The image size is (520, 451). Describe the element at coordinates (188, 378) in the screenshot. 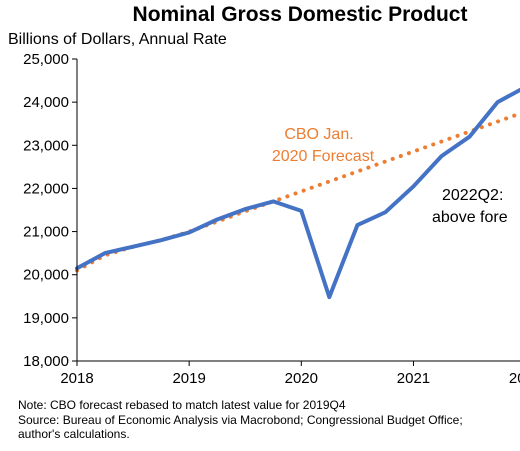

I see `x-tick-label: 2019` at that location.